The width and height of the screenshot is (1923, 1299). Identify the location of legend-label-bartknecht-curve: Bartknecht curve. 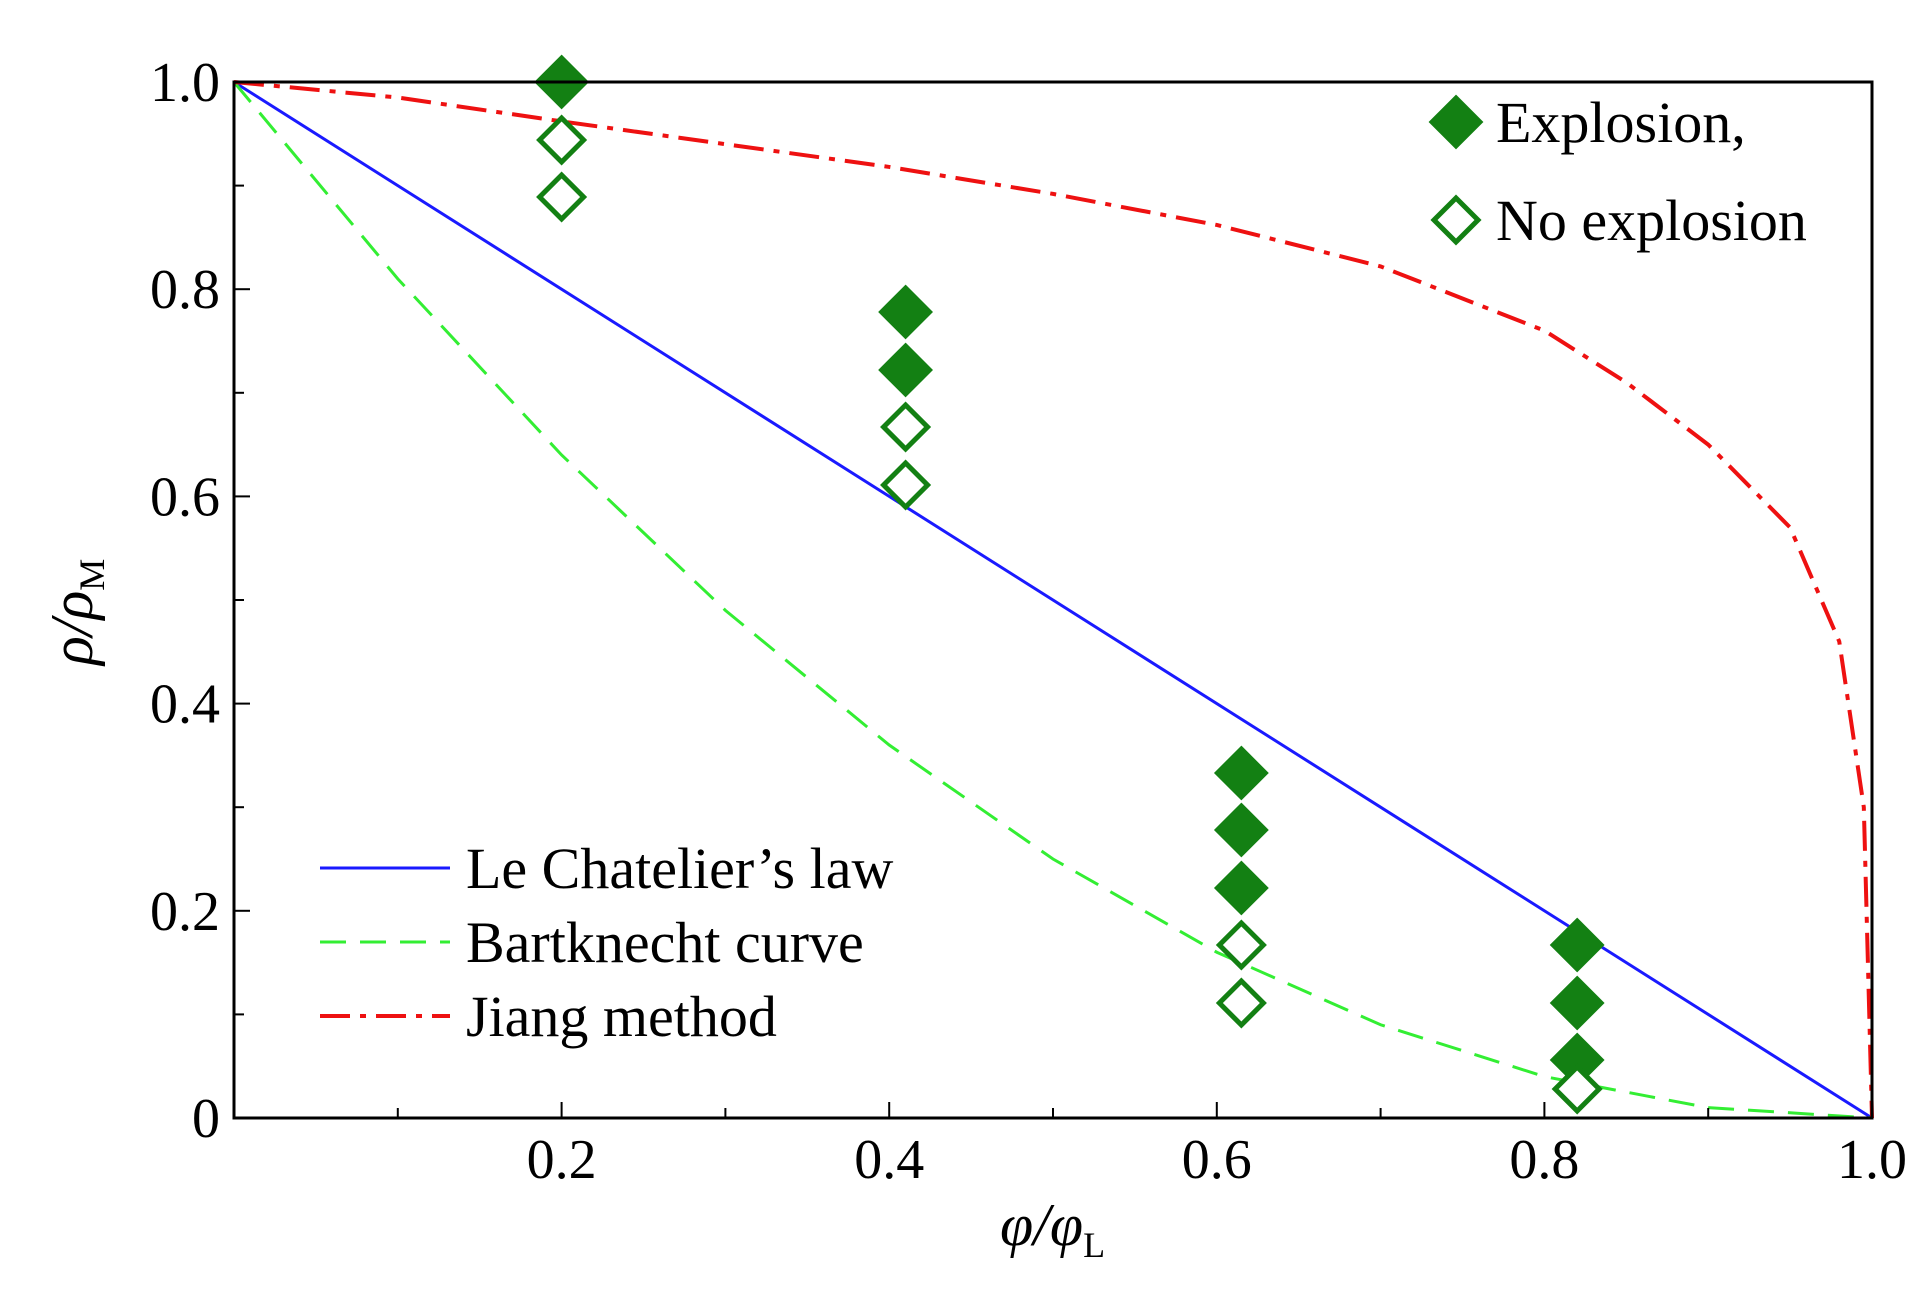
(665, 942).